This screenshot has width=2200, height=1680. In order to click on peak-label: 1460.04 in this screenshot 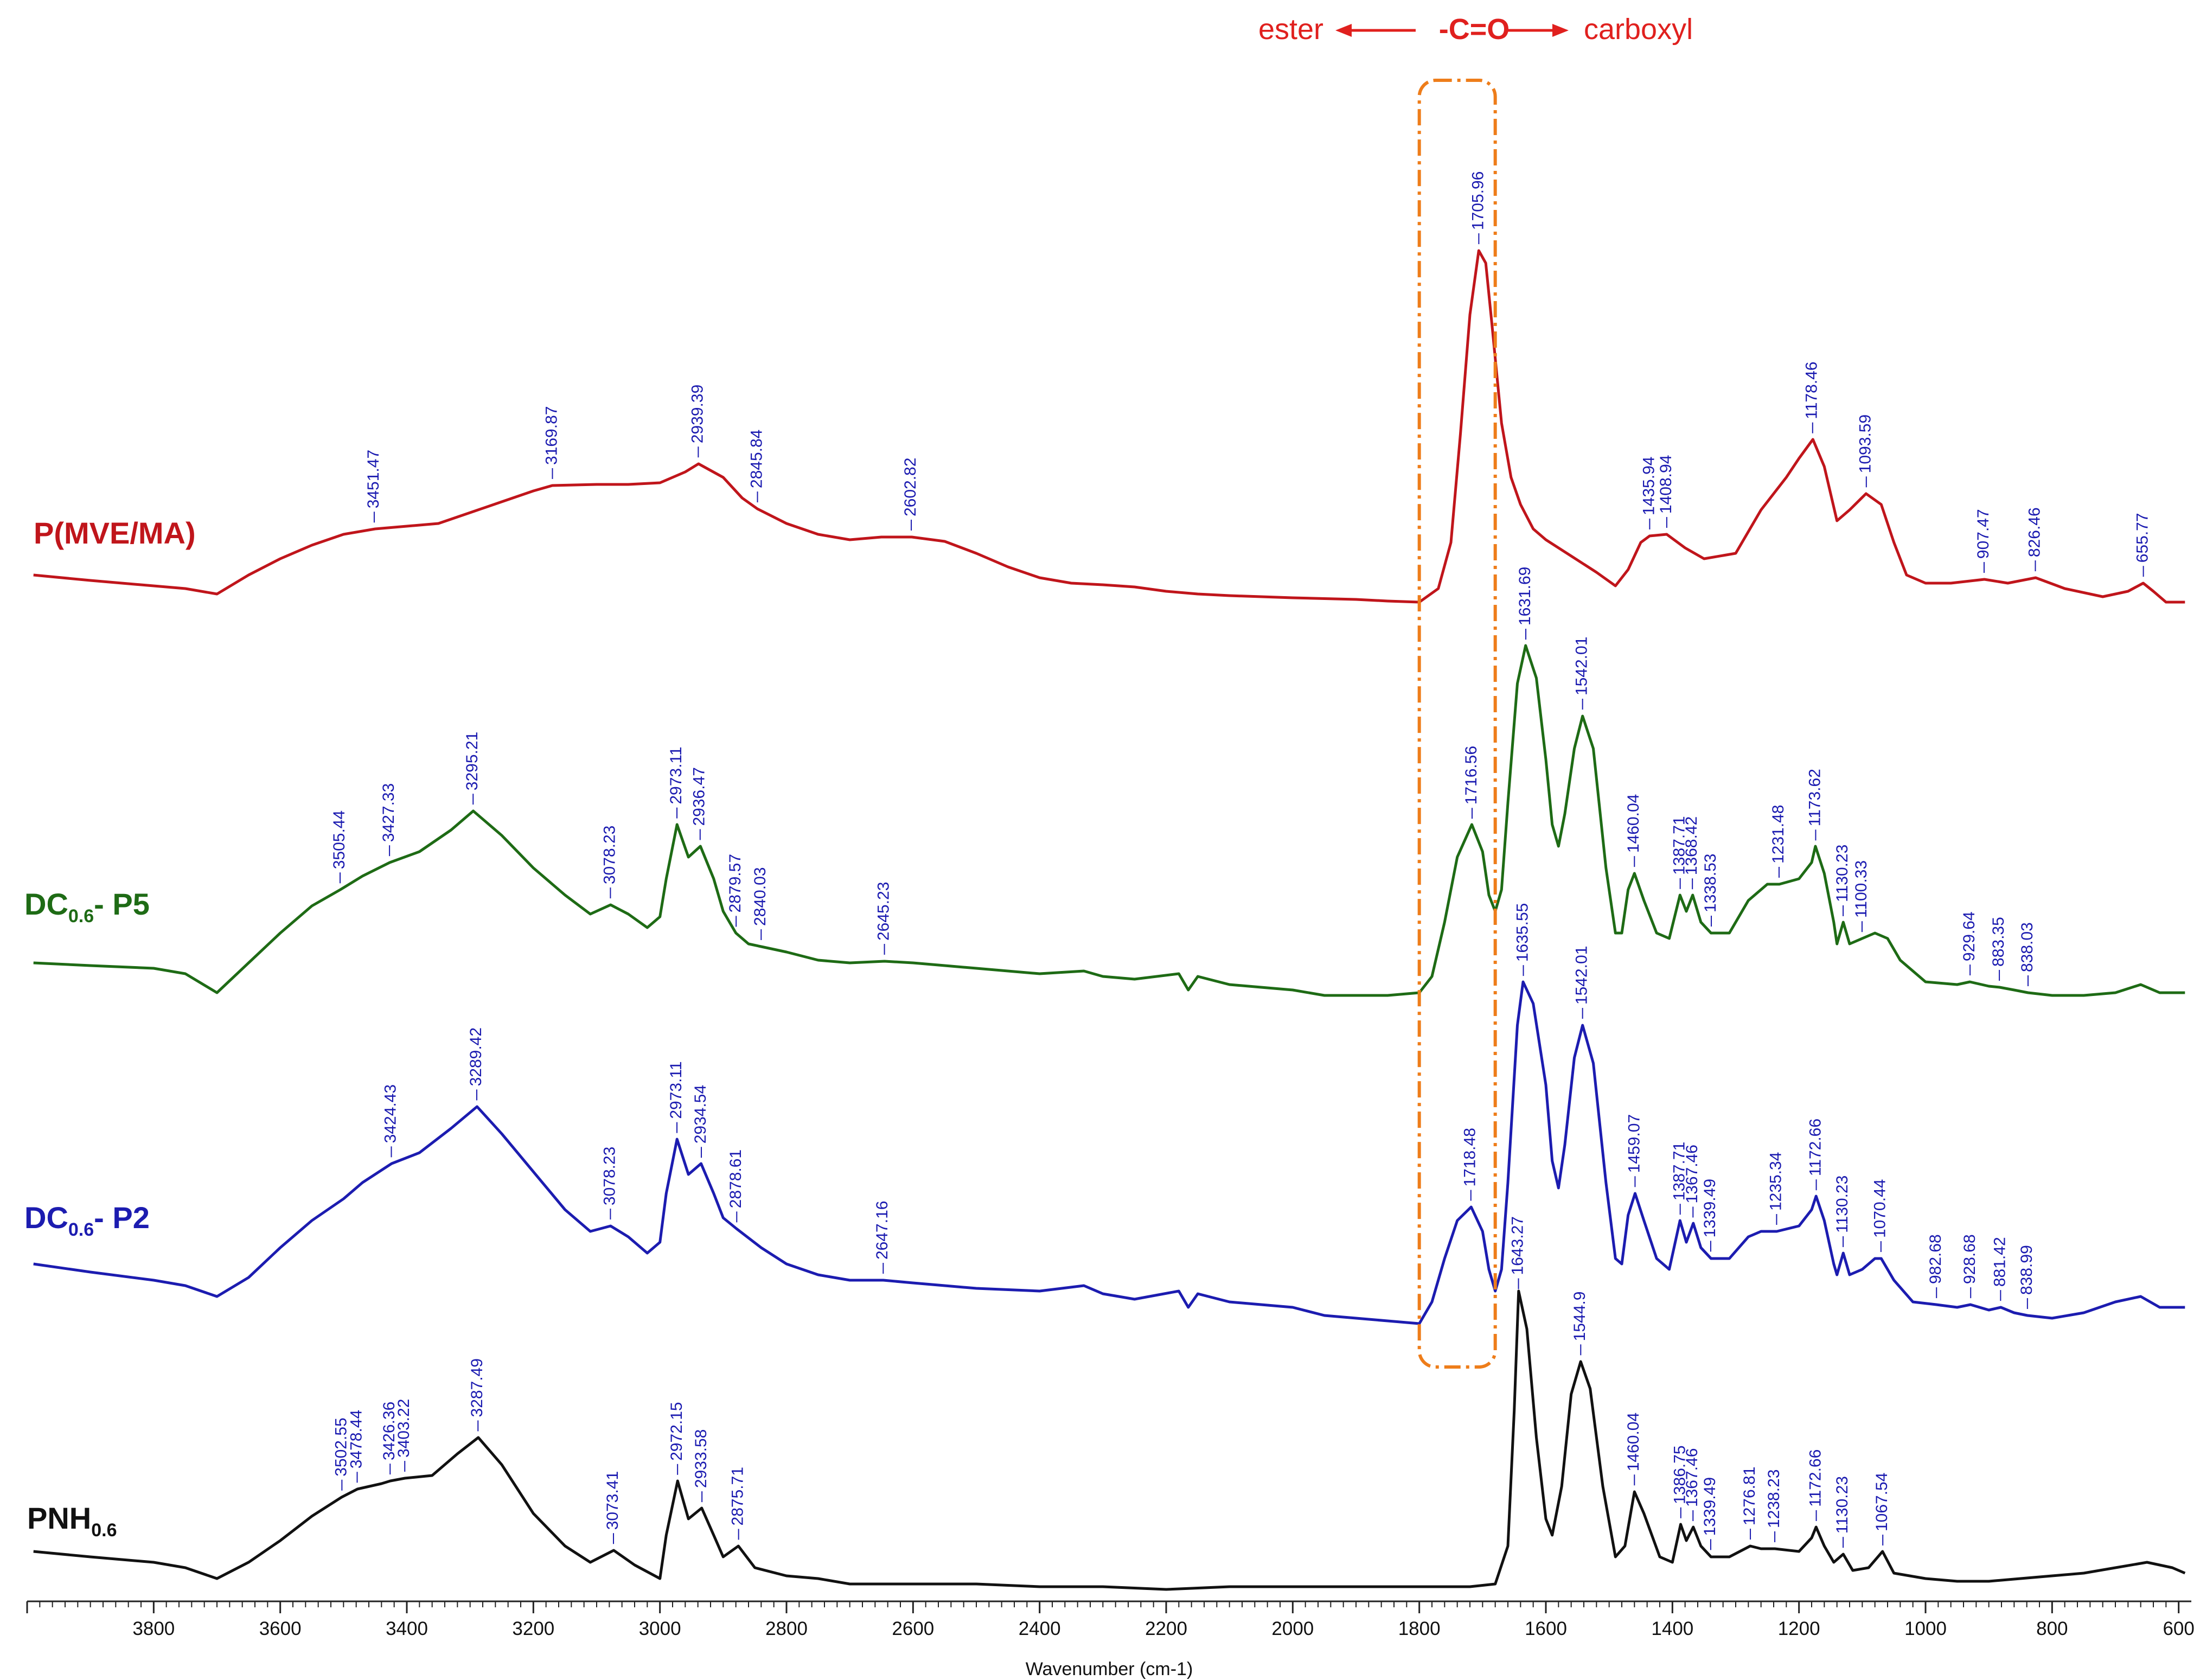, I will do `click(1634, 1442)`.